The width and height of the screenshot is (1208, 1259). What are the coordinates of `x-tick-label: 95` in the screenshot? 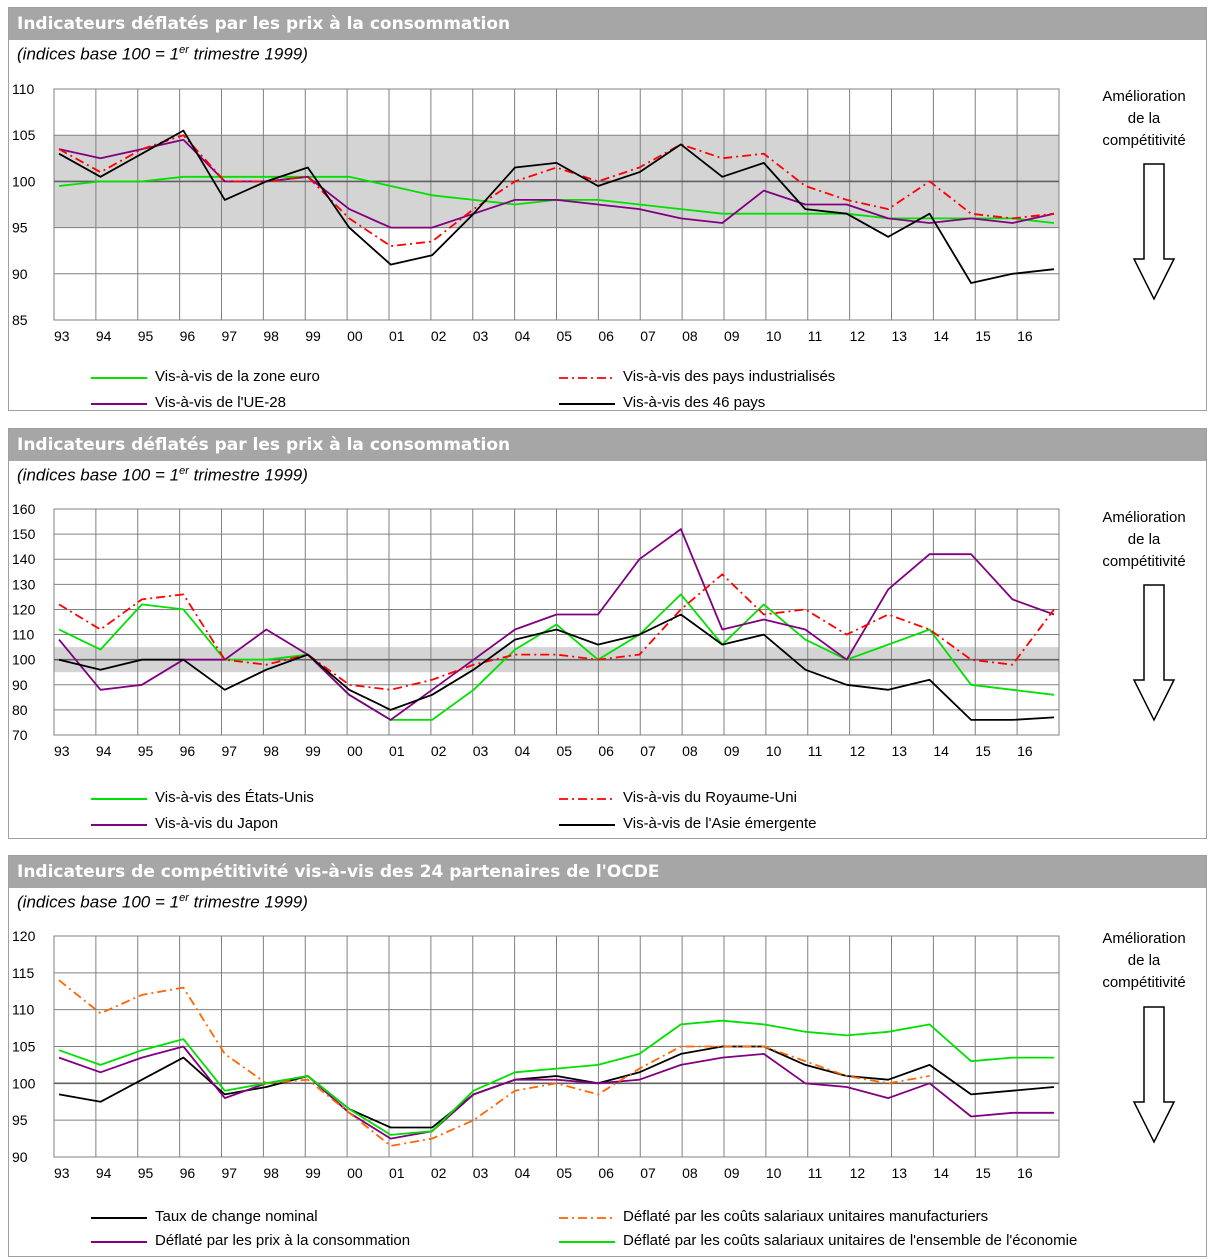 It's located at (146, 336).